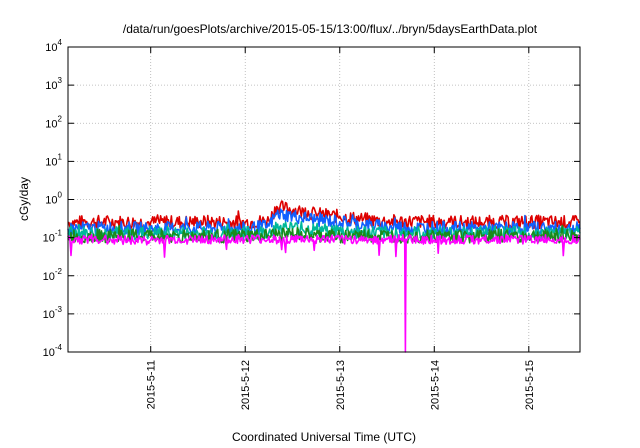 The height and width of the screenshot is (448, 640). I want to click on y-tick-label: 10⁻⁴, so click(53, 351).